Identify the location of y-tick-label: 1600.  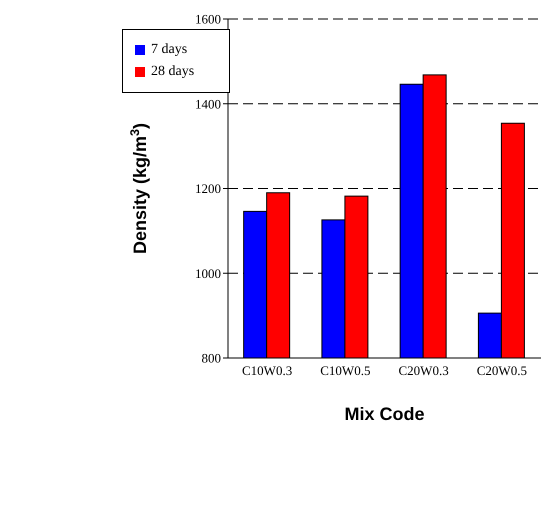
(208, 19).